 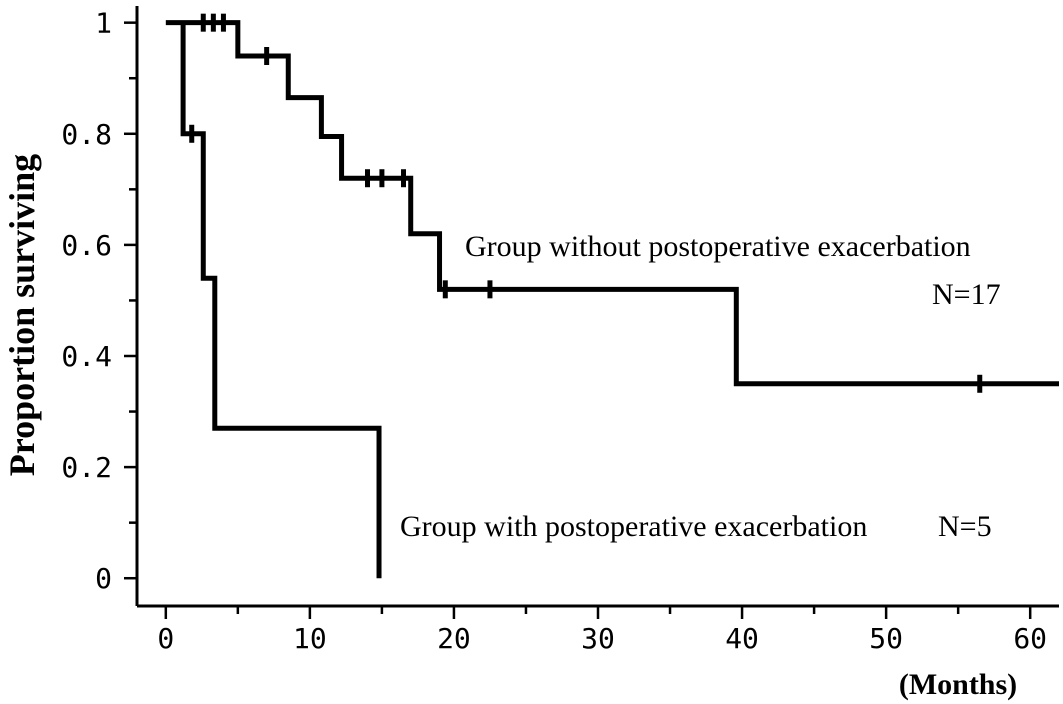 I want to click on x-axis-title: (Months), so click(x=958, y=684).